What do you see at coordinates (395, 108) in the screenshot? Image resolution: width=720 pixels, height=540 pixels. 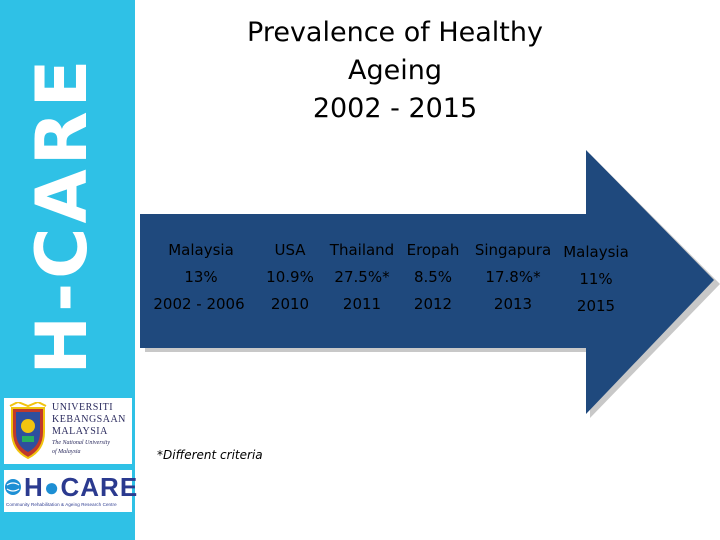 I see `title-line-3: 2002 - 2015` at bounding box center [395, 108].